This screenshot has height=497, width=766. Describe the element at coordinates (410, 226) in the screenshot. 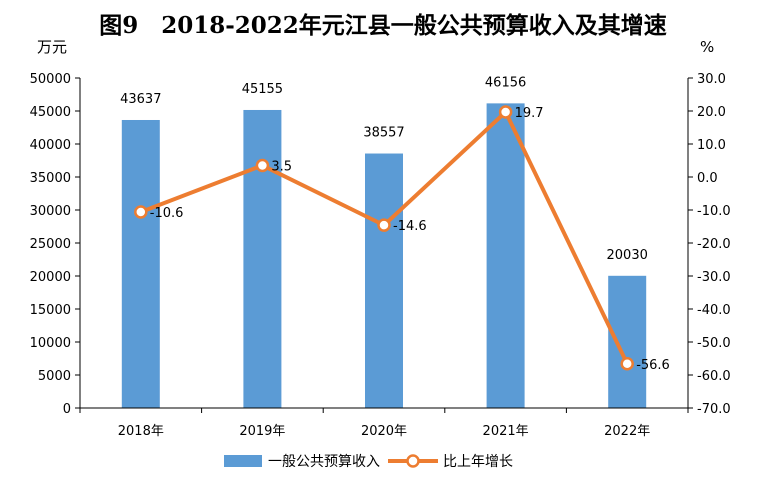

I see `line-data-label: -14.6` at that location.